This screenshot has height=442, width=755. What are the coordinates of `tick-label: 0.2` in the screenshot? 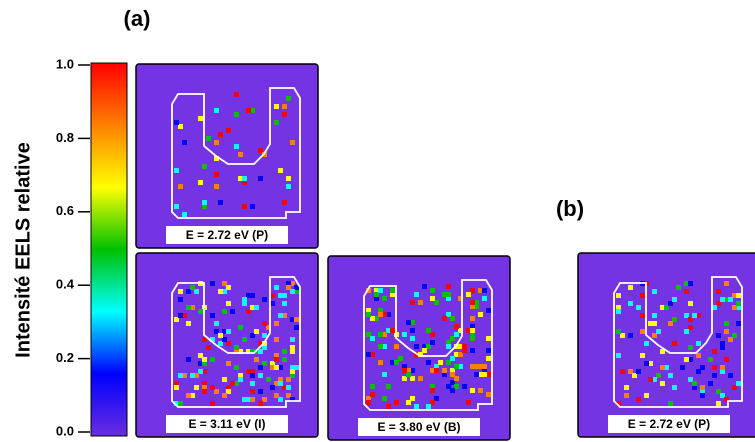 It's located at (65, 357).